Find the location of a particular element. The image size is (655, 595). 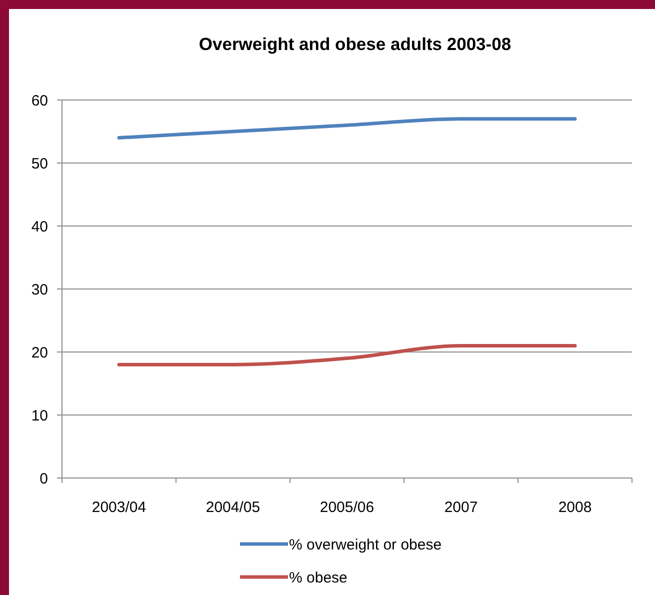

y-tick-label: 50 is located at coordinates (39, 163).